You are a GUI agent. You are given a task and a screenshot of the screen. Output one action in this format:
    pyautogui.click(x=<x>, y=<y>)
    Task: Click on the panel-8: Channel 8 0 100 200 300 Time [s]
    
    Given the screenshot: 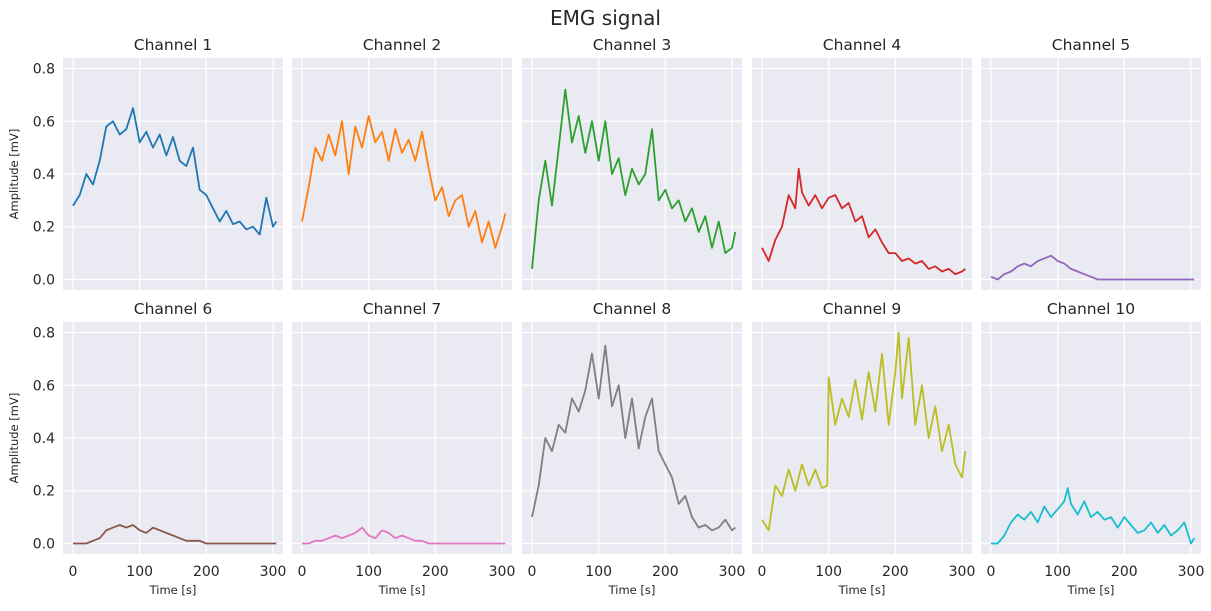 What is the action you would take?
    pyautogui.click(x=633, y=448)
    